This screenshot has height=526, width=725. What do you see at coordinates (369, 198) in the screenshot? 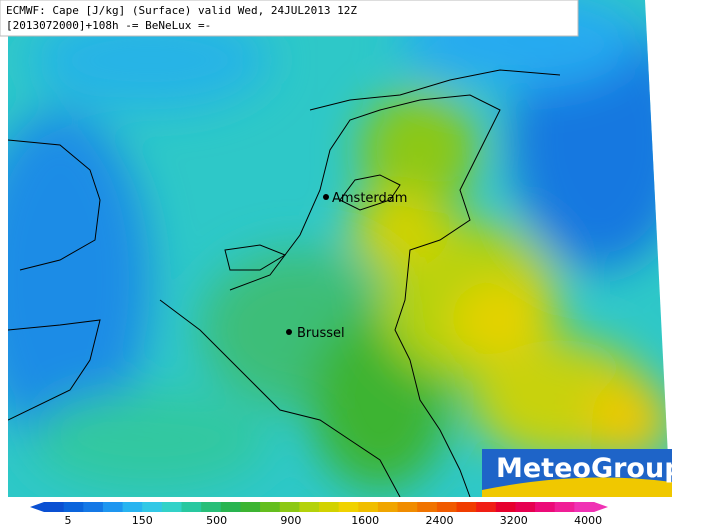
I see `city-label: Amsterdam` at bounding box center [369, 198].